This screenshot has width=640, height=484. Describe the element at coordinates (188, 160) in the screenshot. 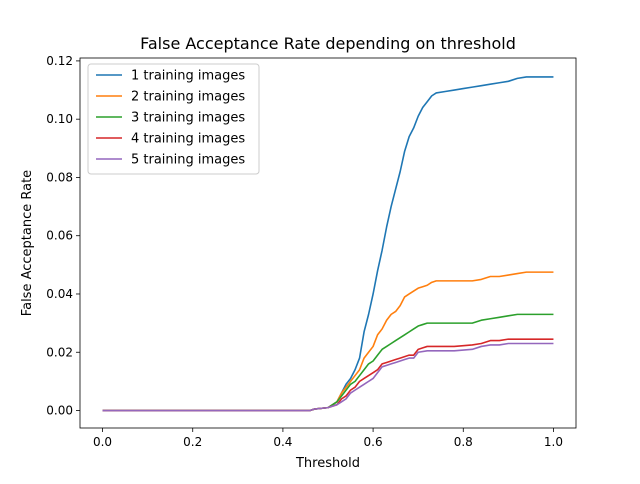

I see `legend-label-5: 5 training images` at that location.